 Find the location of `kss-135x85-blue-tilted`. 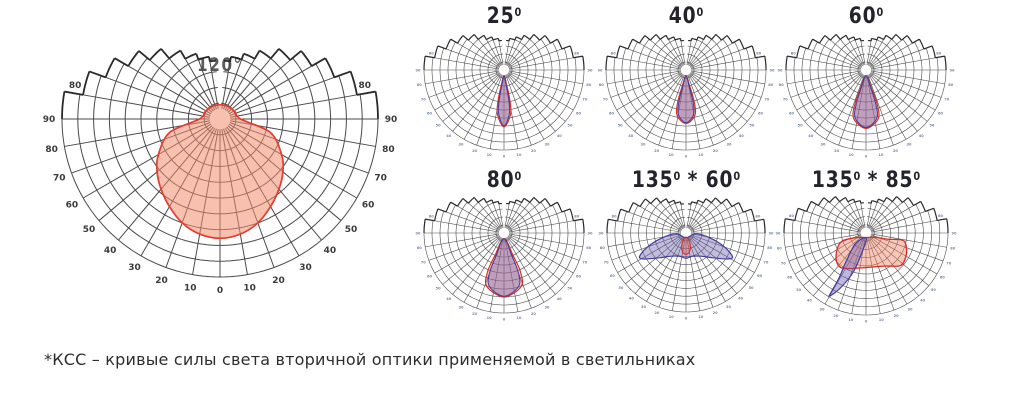

kss-135x85-blue-tilted is located at coordinates (848, 267).